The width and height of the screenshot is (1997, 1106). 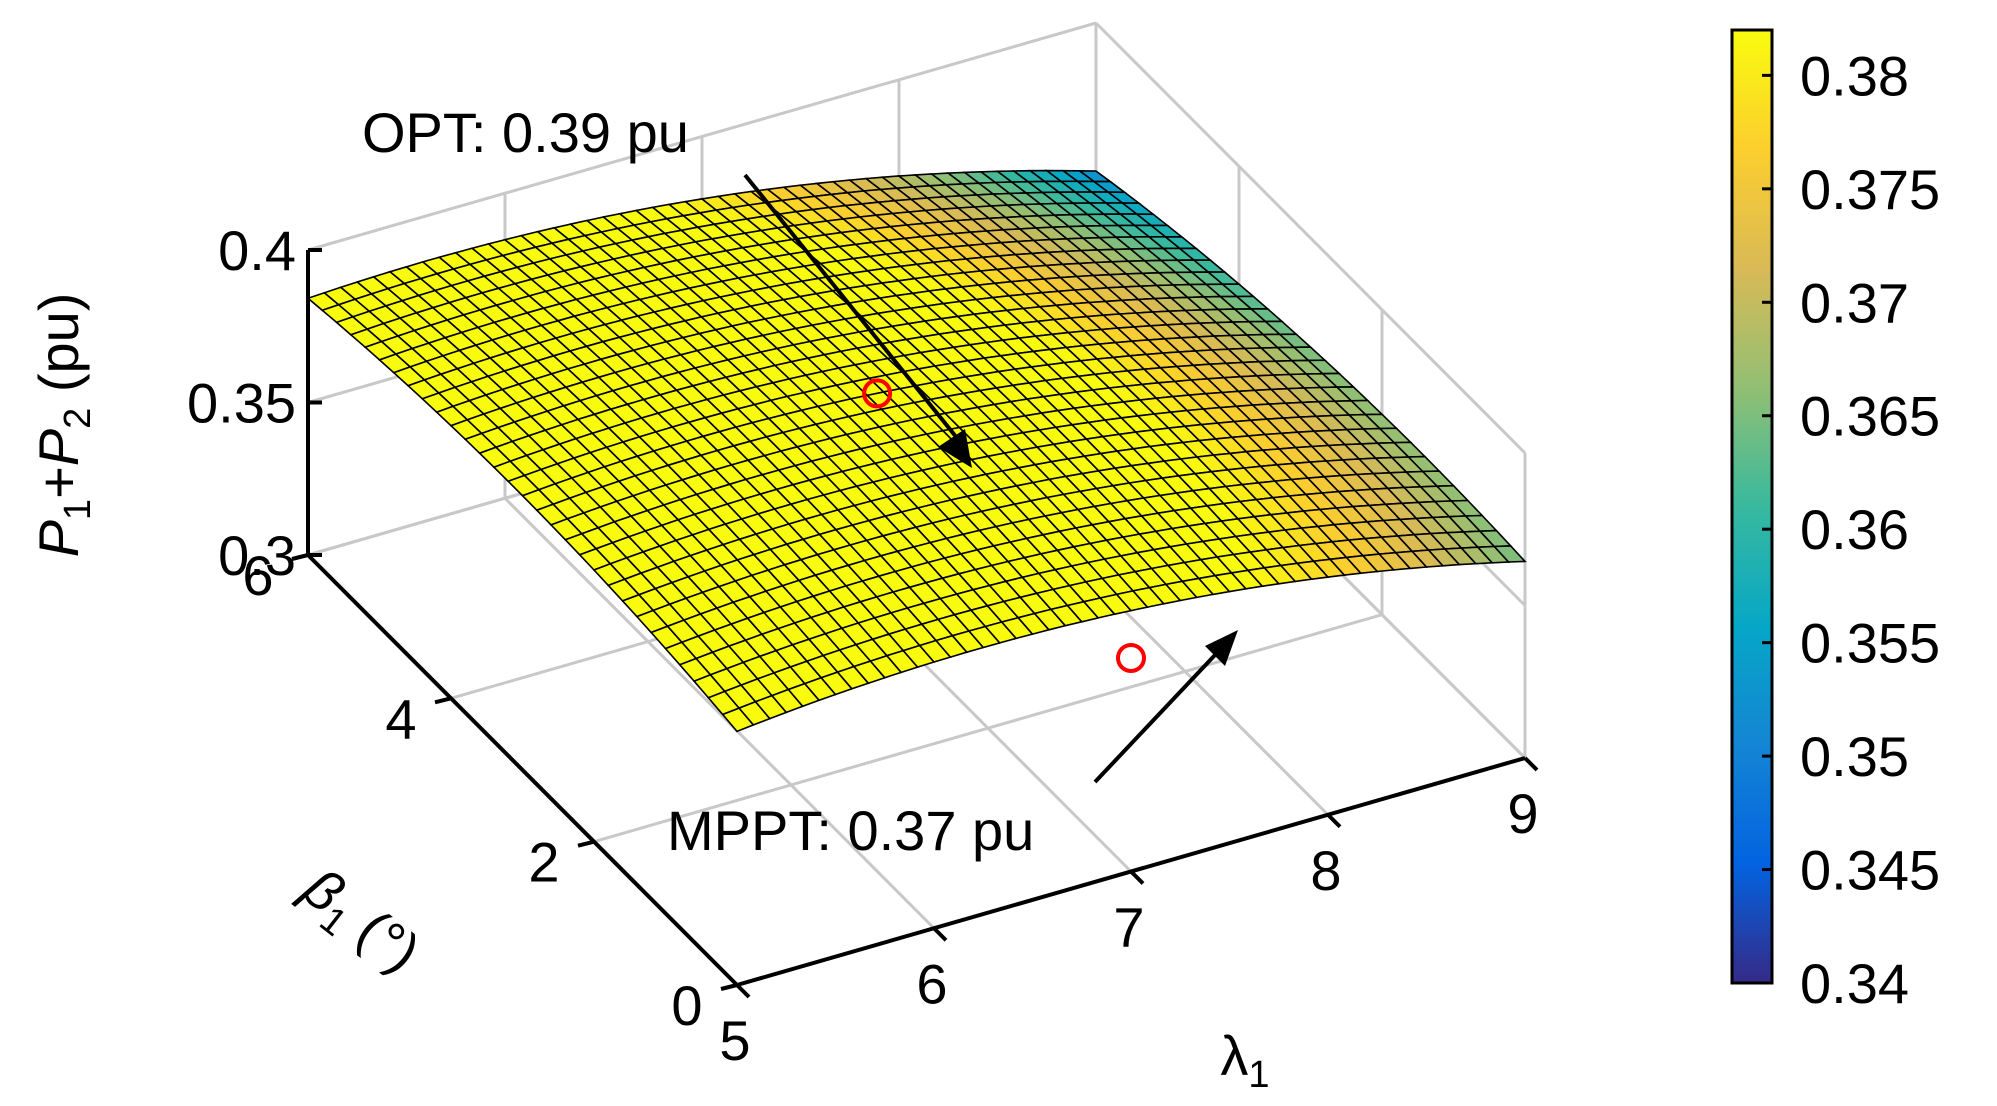 What do you see at coordinates (1221, 648) in the screenshot?
I see `mppt-arrow-head` at bounding box center [1221, 648].